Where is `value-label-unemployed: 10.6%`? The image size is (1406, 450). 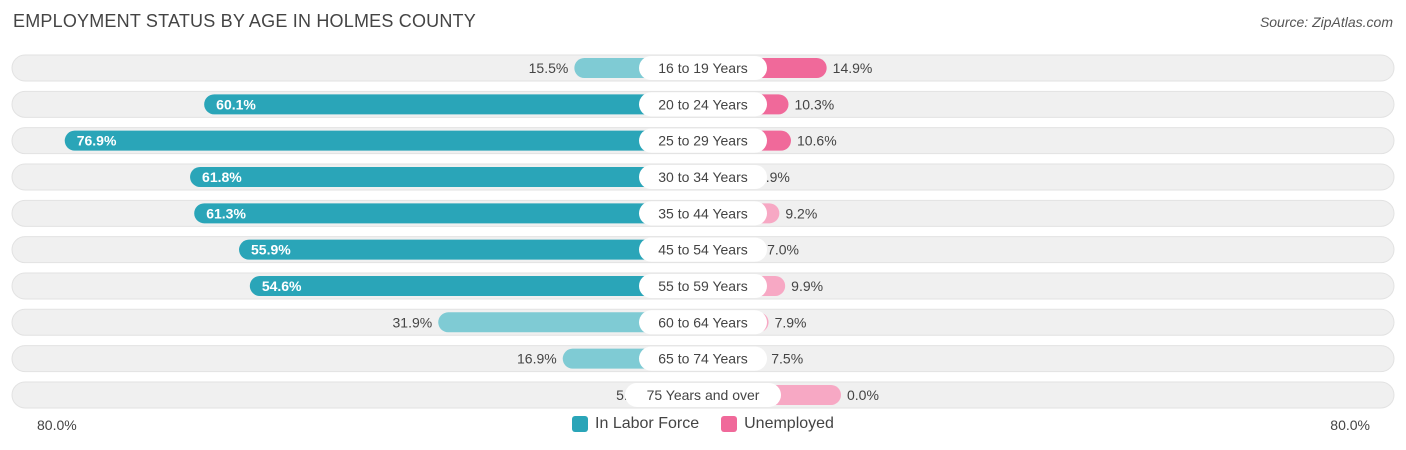
value-label-unemployed: 10.6% is located at coordinates (817, 141).